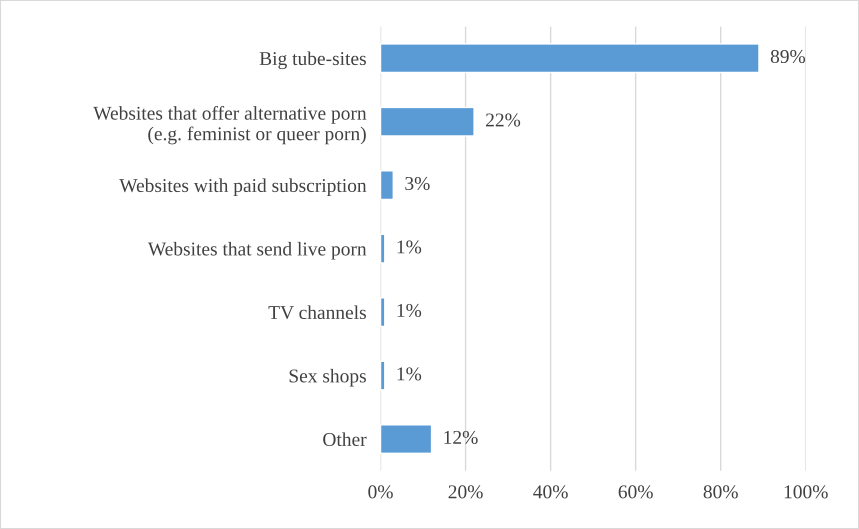 The width and height of the screenshot is (859, 529). Describe the element at coordinates (257, 251) in the screenshot. I see `y-tick-label: Websites that send live porn` at that location.